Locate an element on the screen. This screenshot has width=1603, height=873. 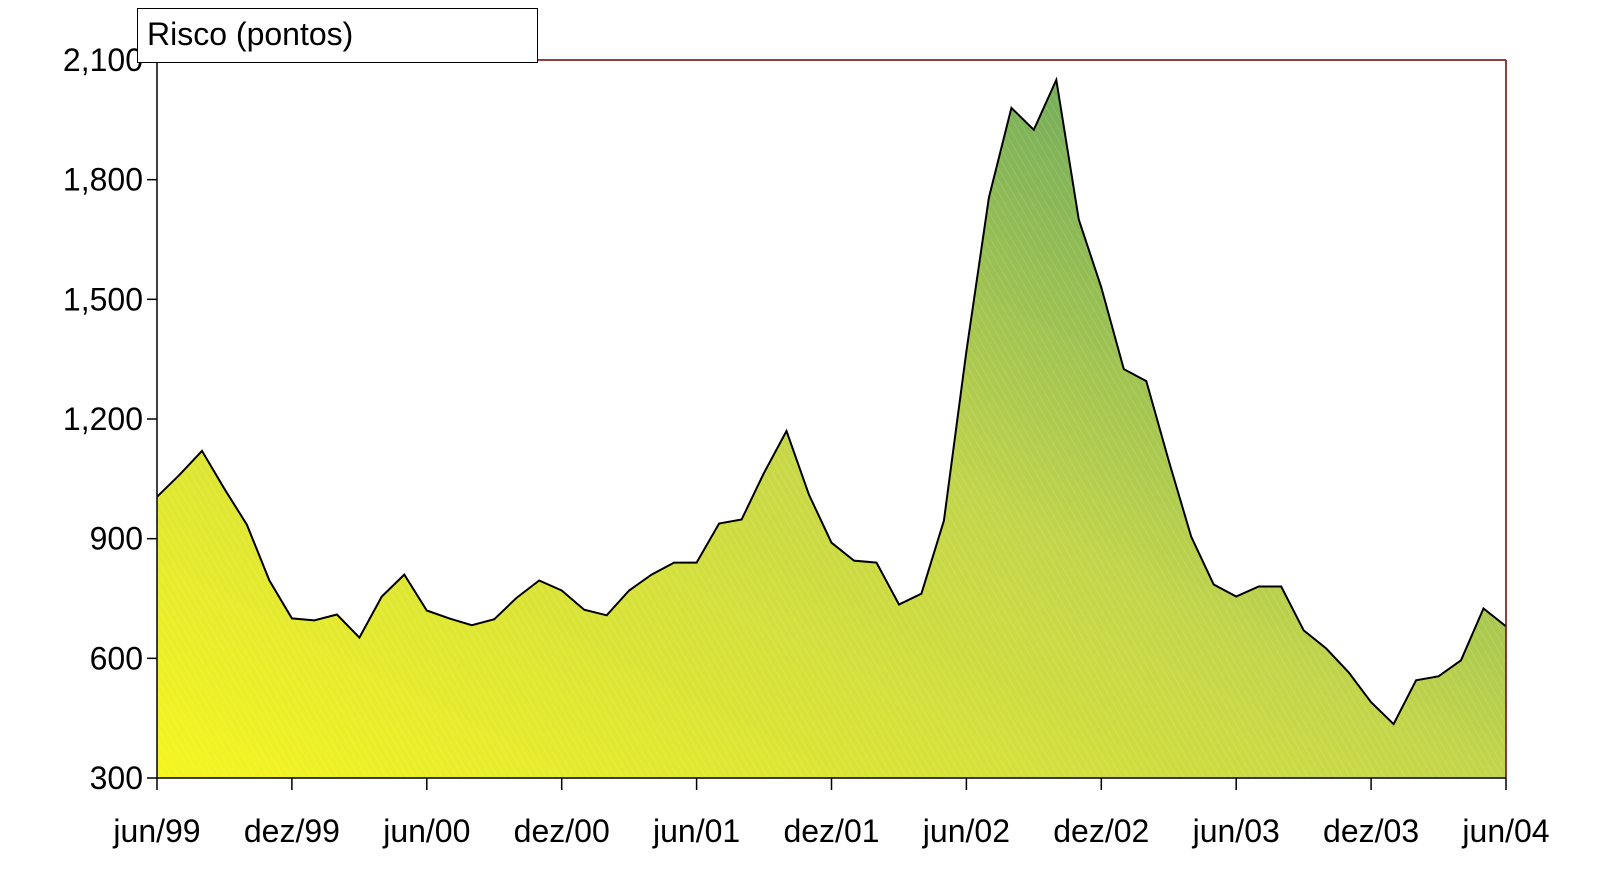
y-tick-label: 1,500 is located at coordinates (103, 299).